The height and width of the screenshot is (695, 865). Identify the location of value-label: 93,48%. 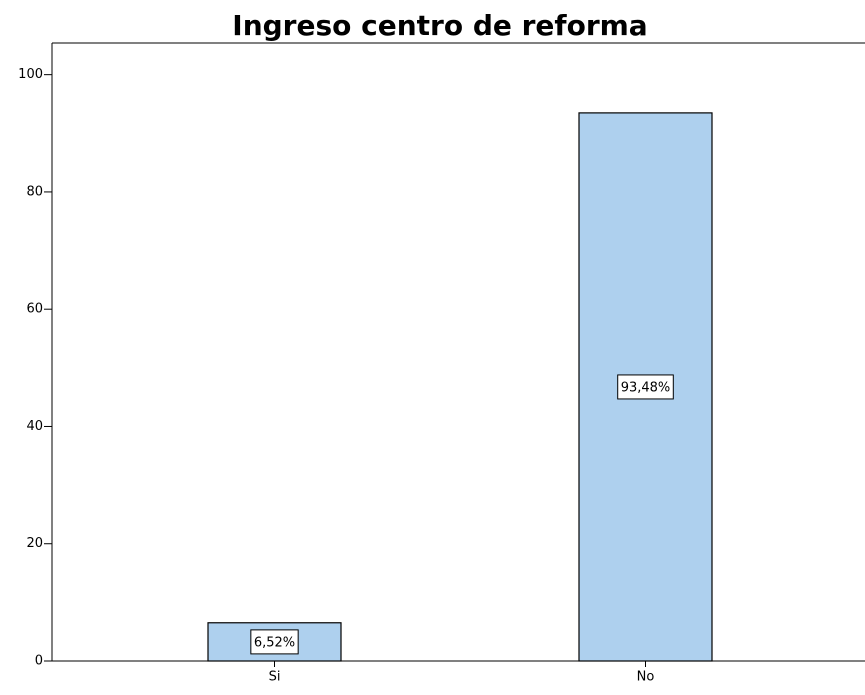
(646, 387).